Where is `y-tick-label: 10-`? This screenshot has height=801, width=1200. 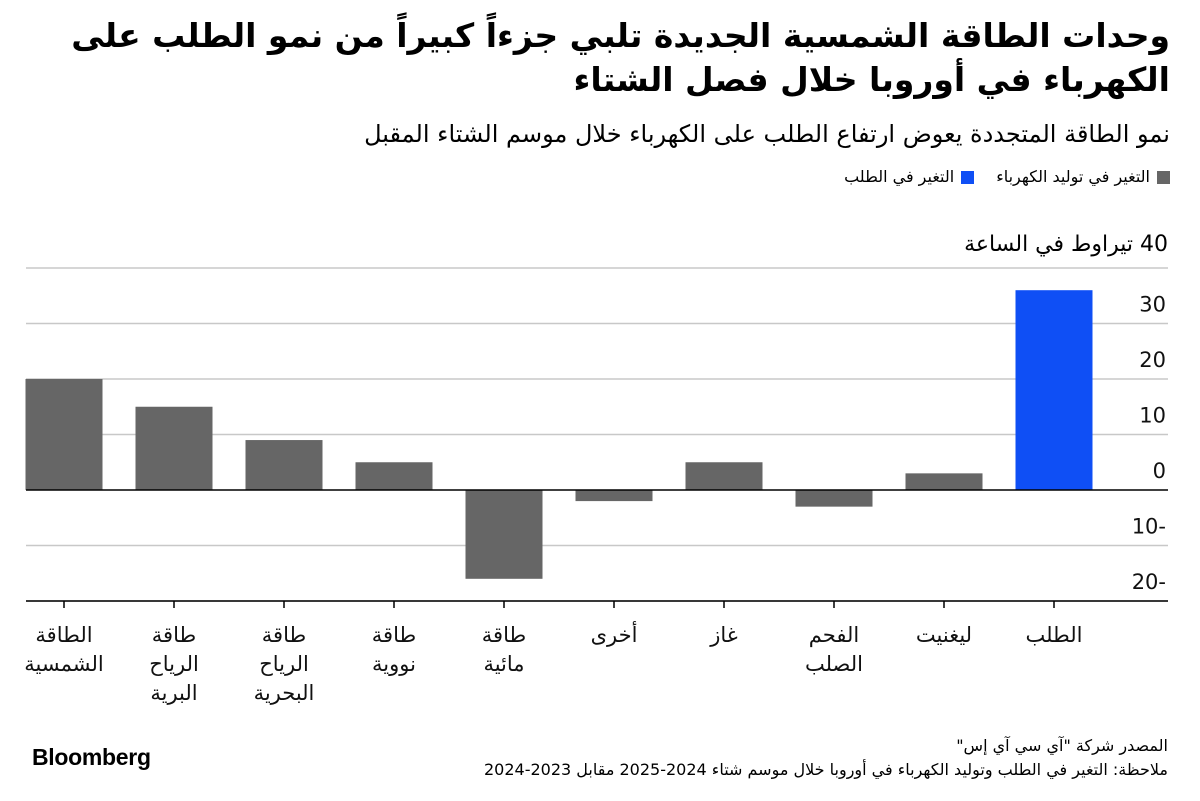
y-tick-label: 10- is located at coordinates (1149, 527).